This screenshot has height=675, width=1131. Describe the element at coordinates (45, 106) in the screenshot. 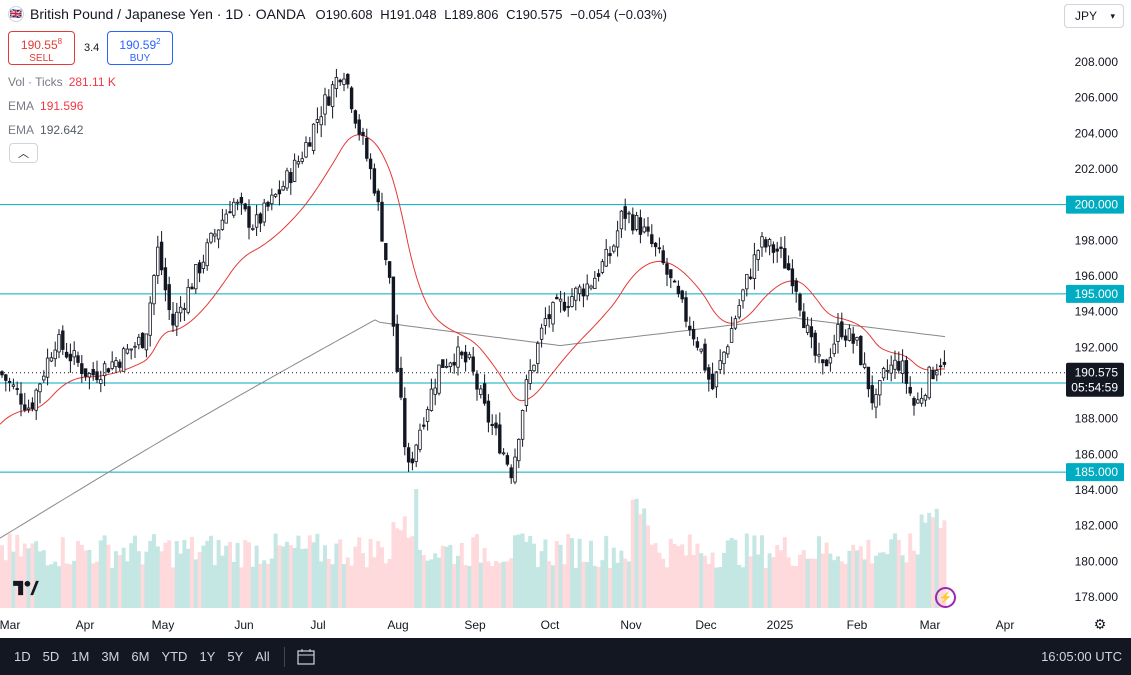

I see `ema-fast-legend: EMA 191.596` at that location.